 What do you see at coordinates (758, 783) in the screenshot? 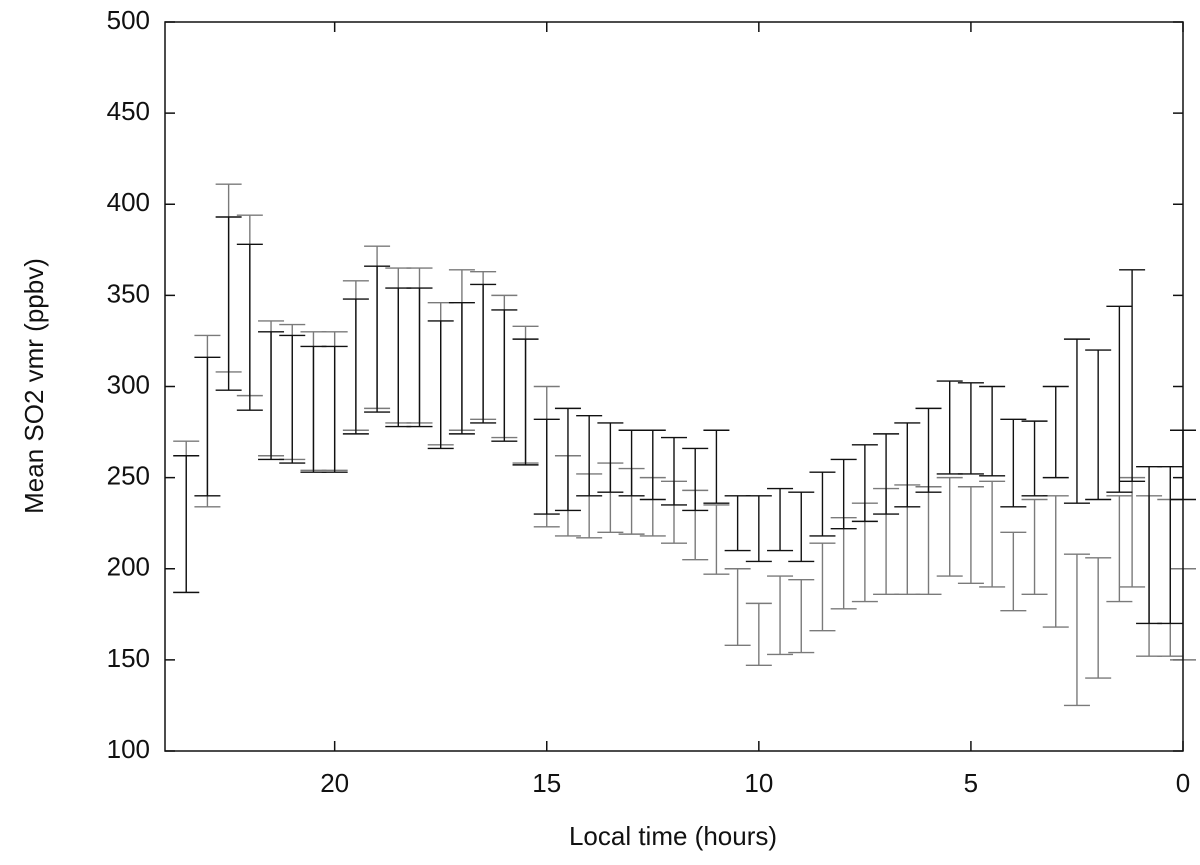
I see `x-tick-label: 10` at bounding box center [758, 783].